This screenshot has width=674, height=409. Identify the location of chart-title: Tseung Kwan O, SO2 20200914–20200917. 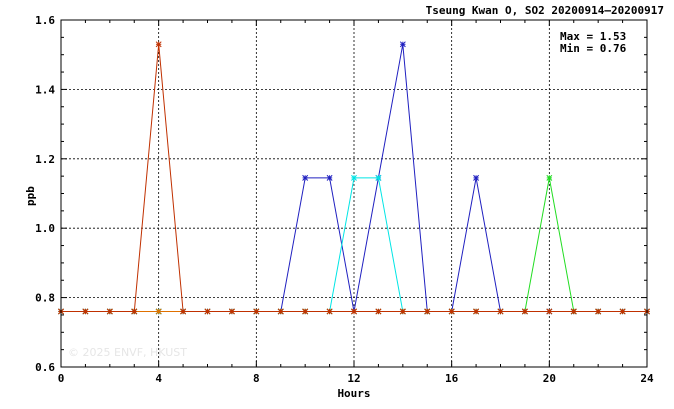
(545, 10).